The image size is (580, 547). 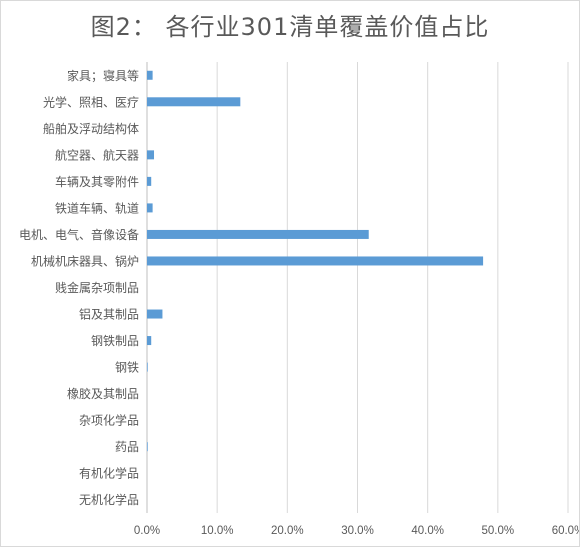 I want to click on category-label: 光学、照相、医疗, so click(x=91, y=101).